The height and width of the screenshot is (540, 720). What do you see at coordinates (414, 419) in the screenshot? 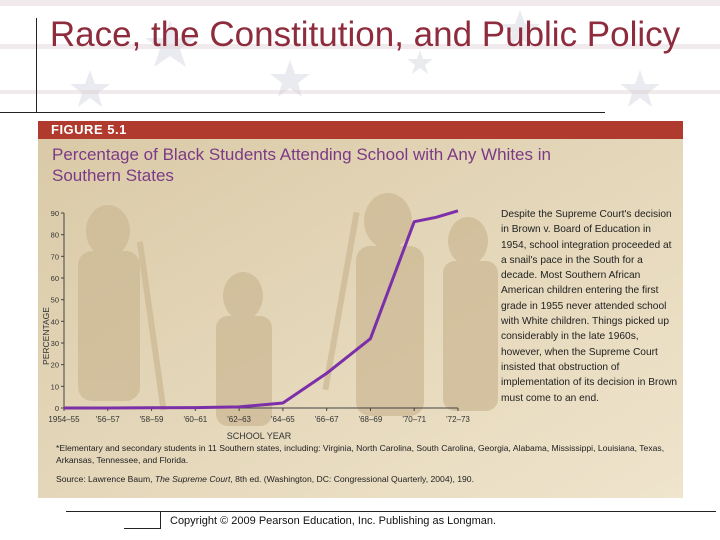
I see `x-tick-label: '70–71` at bounding box center [414, 419].